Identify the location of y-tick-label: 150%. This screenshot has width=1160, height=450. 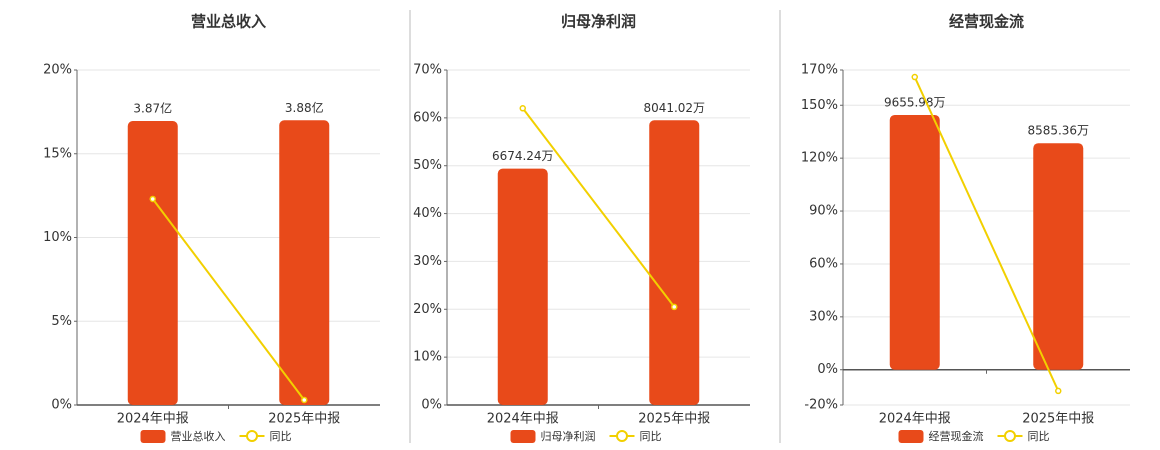
(819, 105).